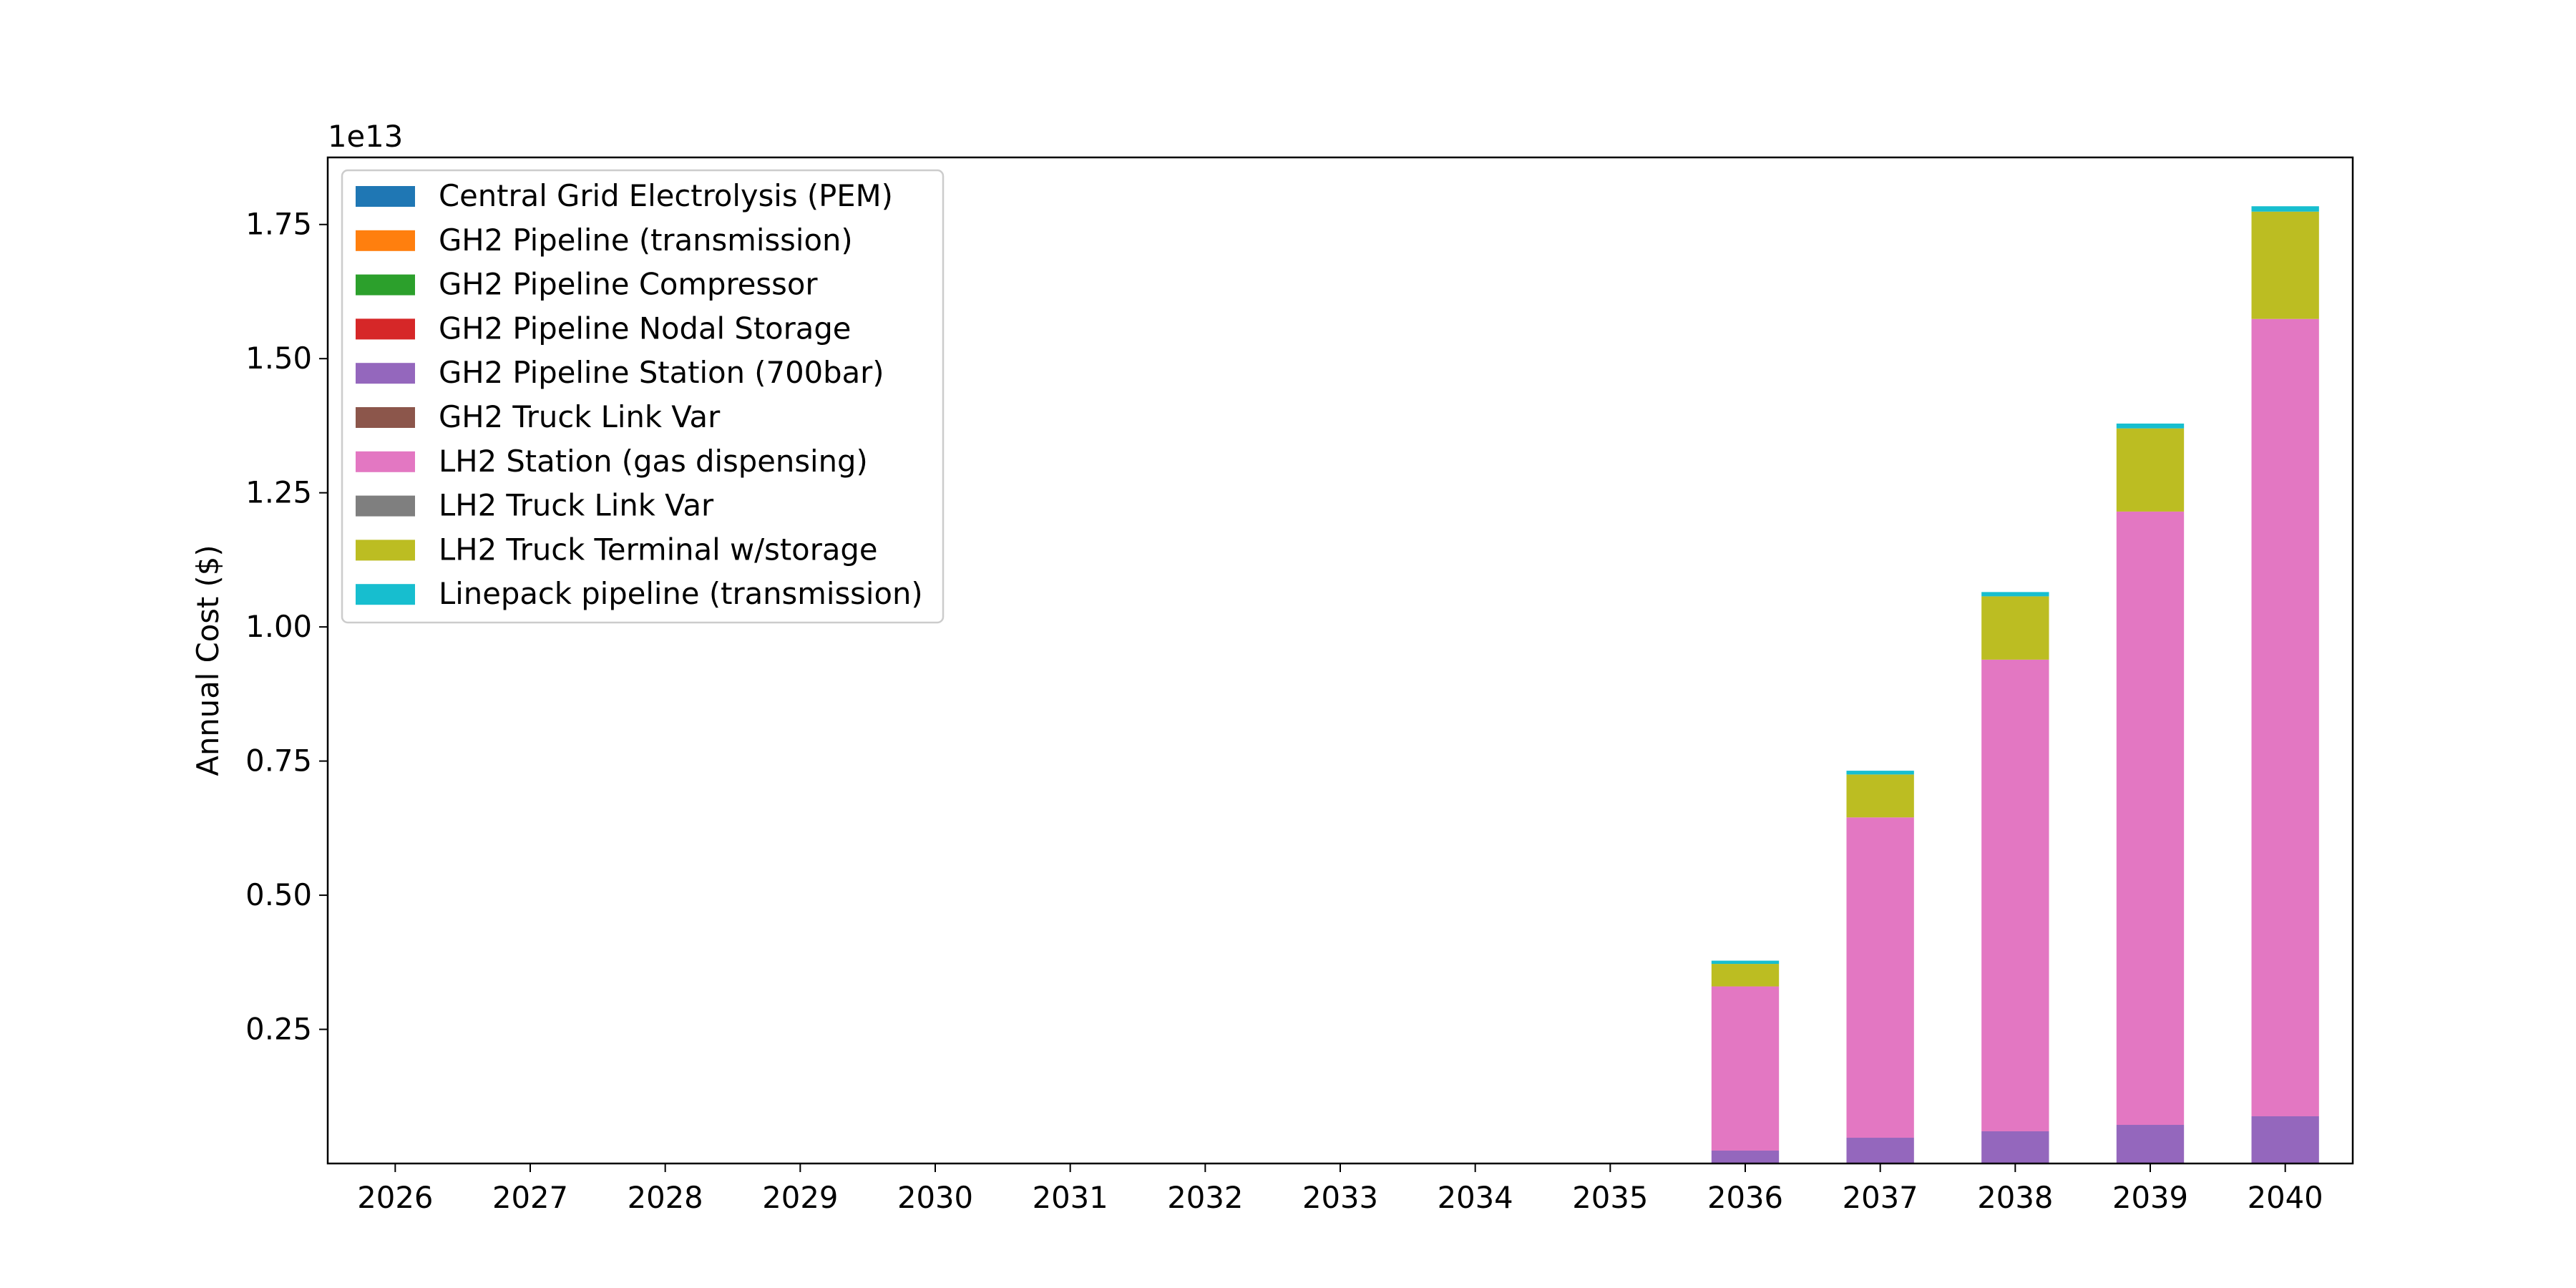 The width and height of the screenshot is (2576, 1288). What do you see at coordinates (278, 626) in the screenshot?
I see `y-tick-label: 1.00` at bounding box center [278, 626].